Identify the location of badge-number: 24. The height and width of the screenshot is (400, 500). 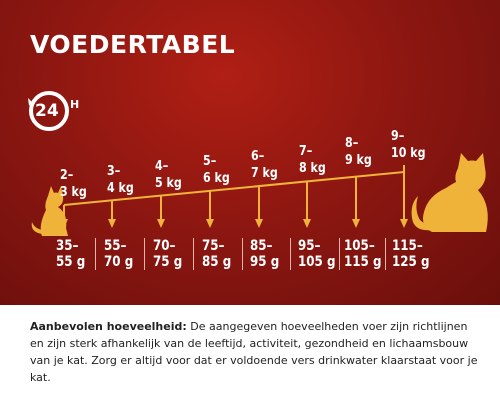
(47, 111).